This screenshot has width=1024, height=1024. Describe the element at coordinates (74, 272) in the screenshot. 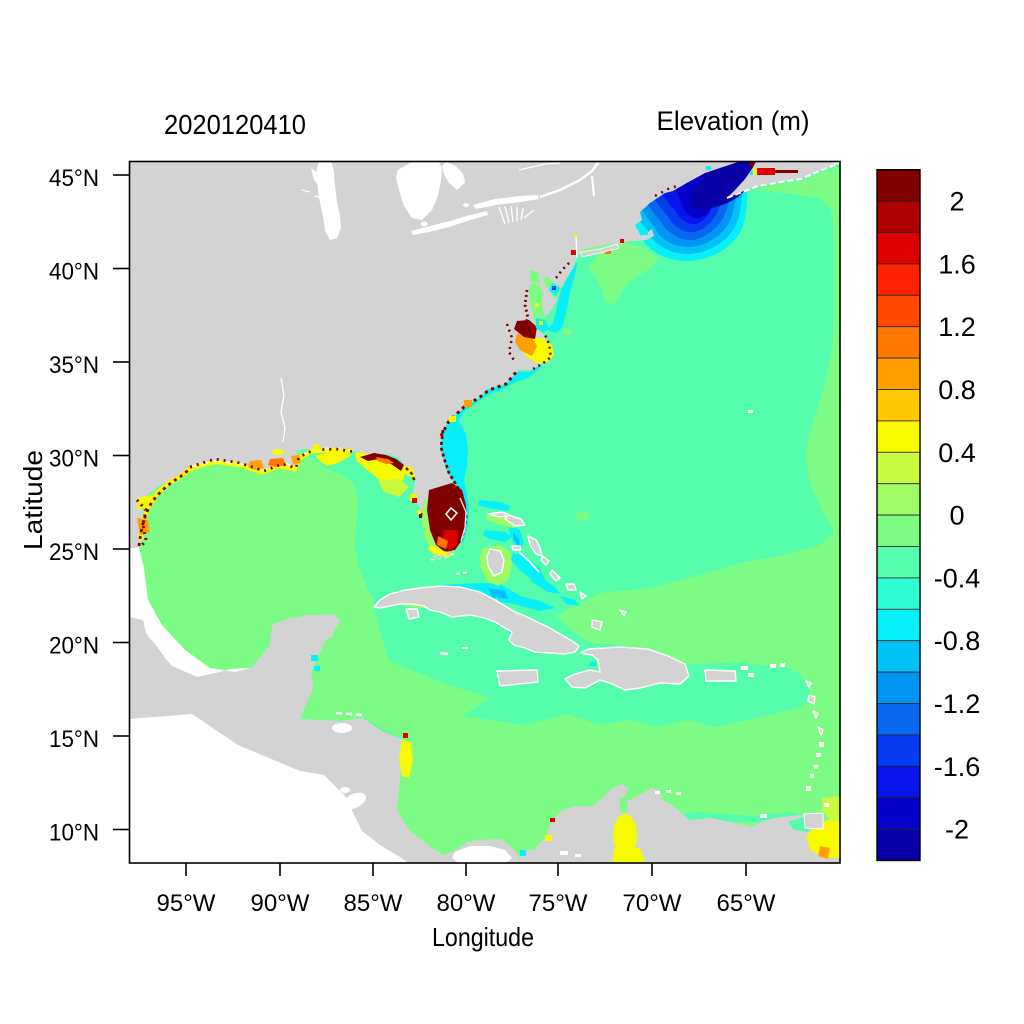

I see `svg-text: 40°N` at that location.